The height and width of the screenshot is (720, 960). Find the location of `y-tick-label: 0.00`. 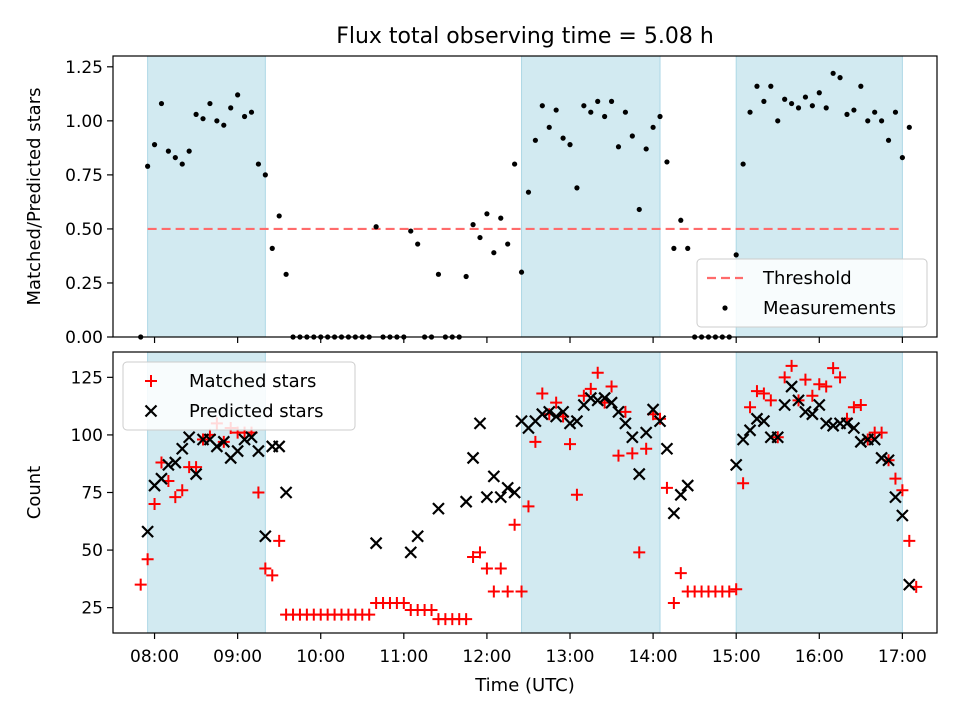

y-tick-label: 0.00 is located at coordinates (84, 338).